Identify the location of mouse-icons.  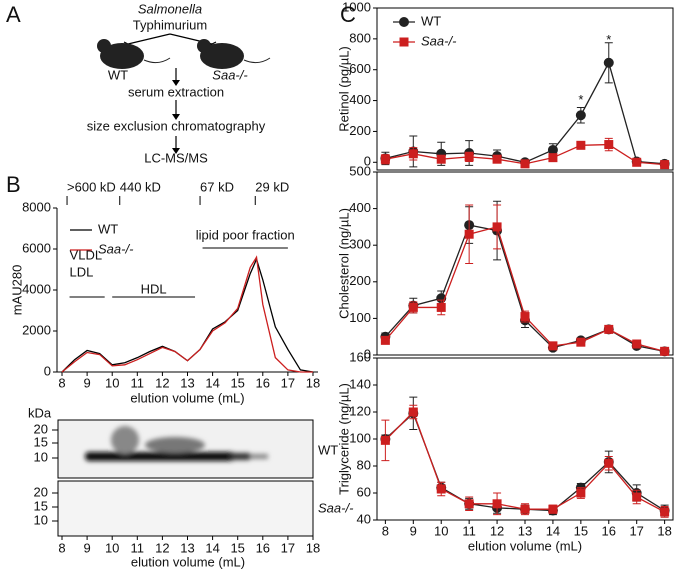
(184, 54).